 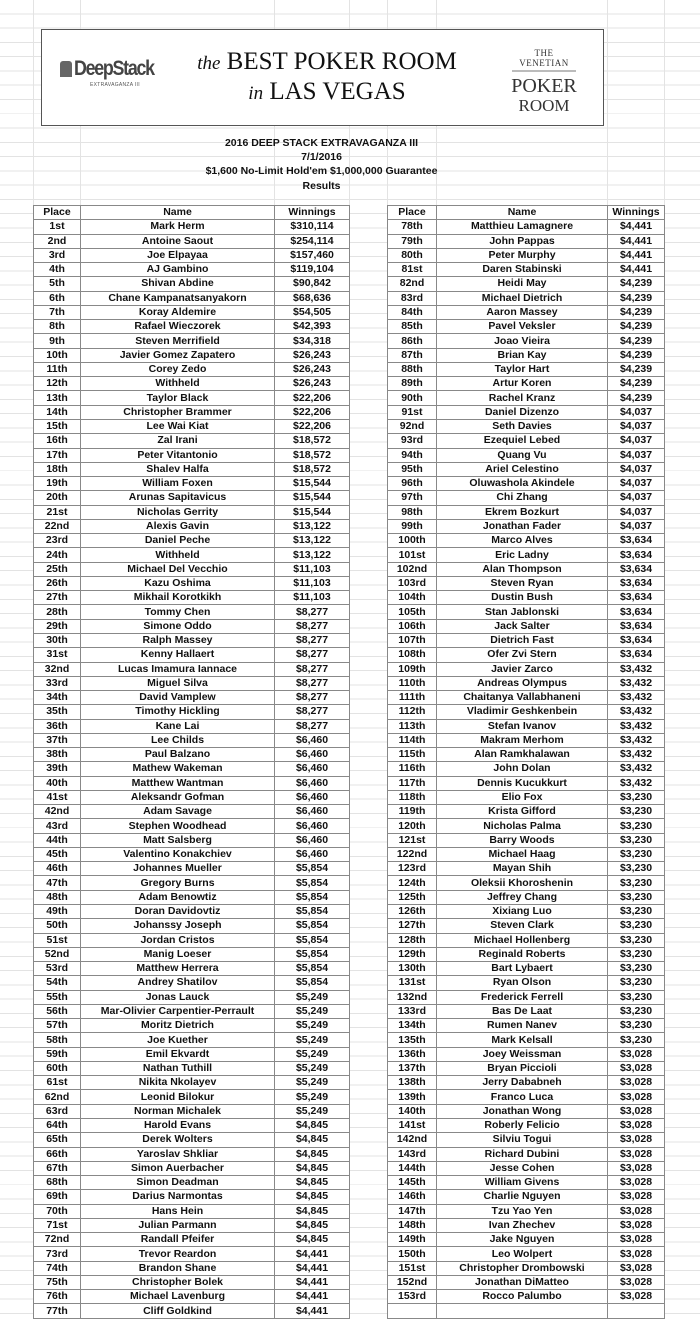 I want to click on table-row: 69th Darius Narmontas $4,845, so click(x=191, y=1197).